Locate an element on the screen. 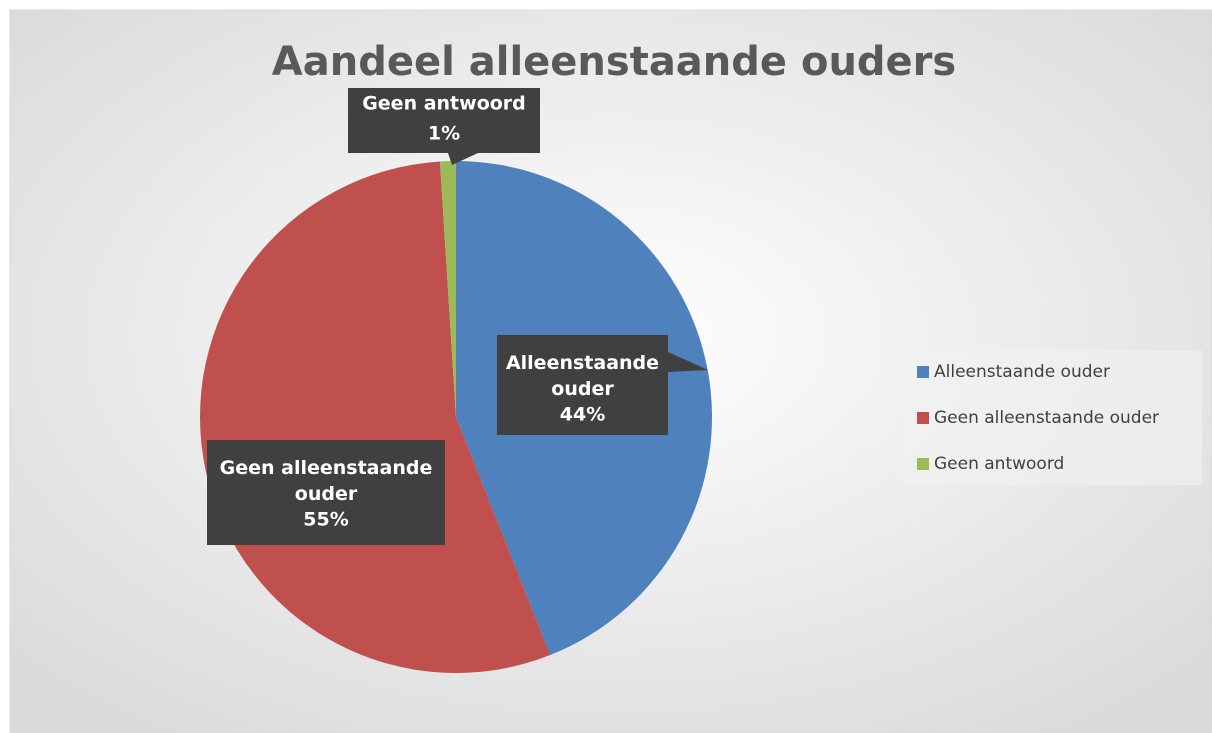  data-label-name: Geen antwoord is located at coordinates (444, 104).